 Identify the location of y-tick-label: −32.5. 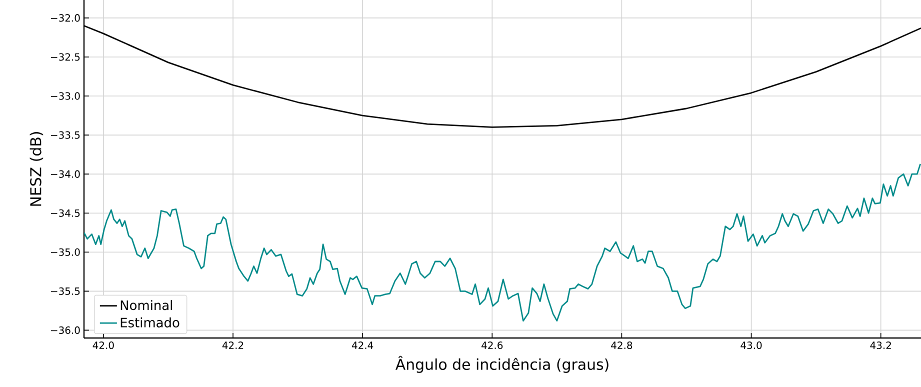
(65, 57).